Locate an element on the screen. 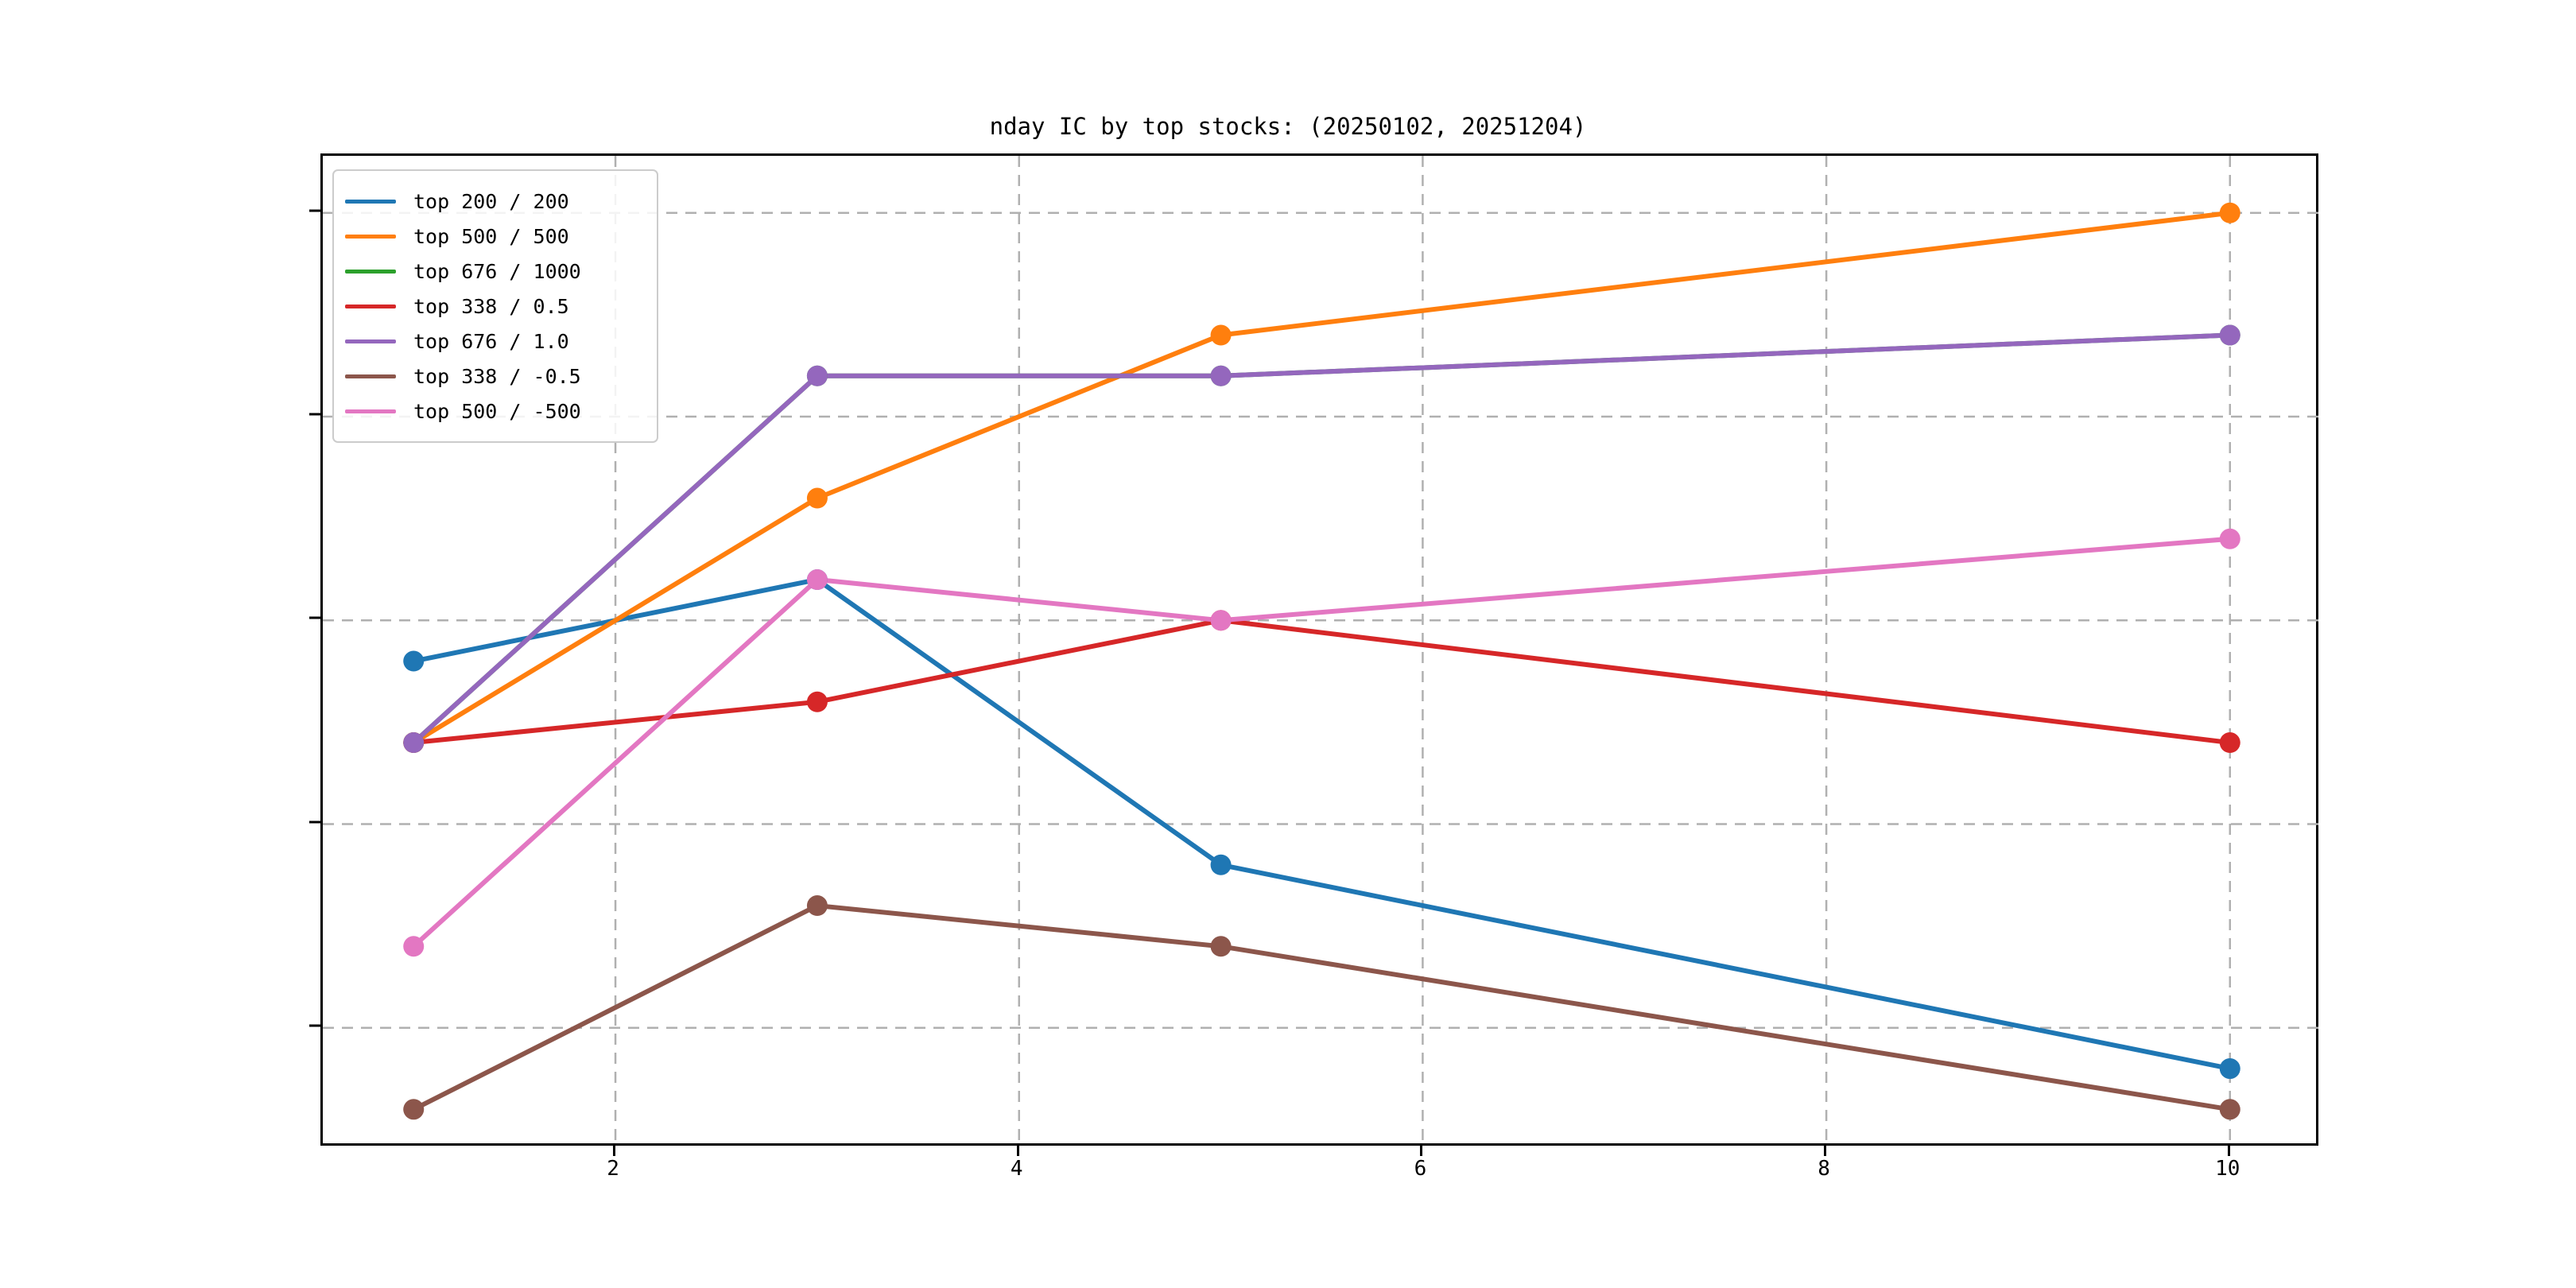 The image size is (2576, 1288). legend-item: top 500 / -500 is located at coordinates (494, 412).